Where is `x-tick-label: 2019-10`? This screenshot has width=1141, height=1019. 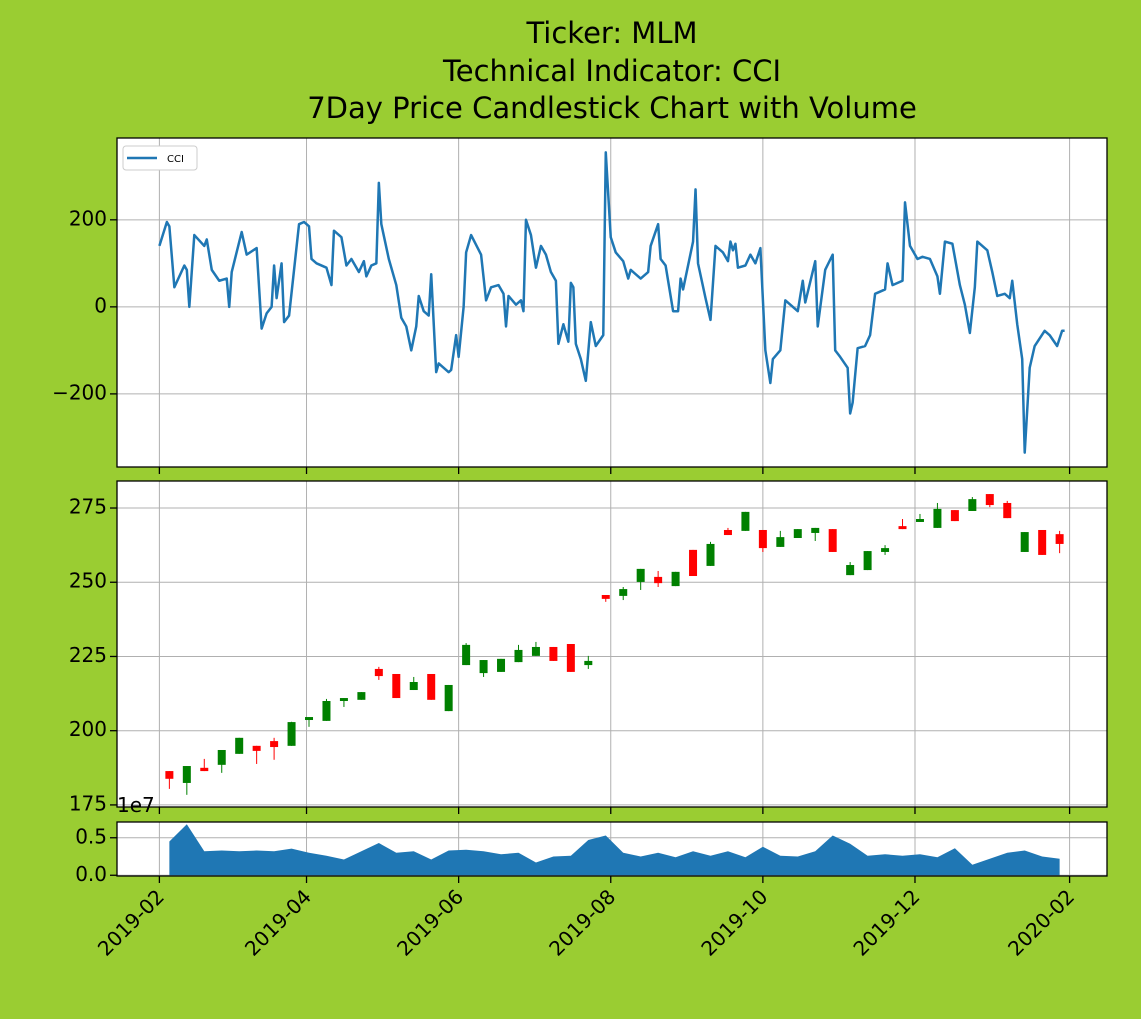
x-tick-label: 2019-10 is located at coordinates (734, 923).